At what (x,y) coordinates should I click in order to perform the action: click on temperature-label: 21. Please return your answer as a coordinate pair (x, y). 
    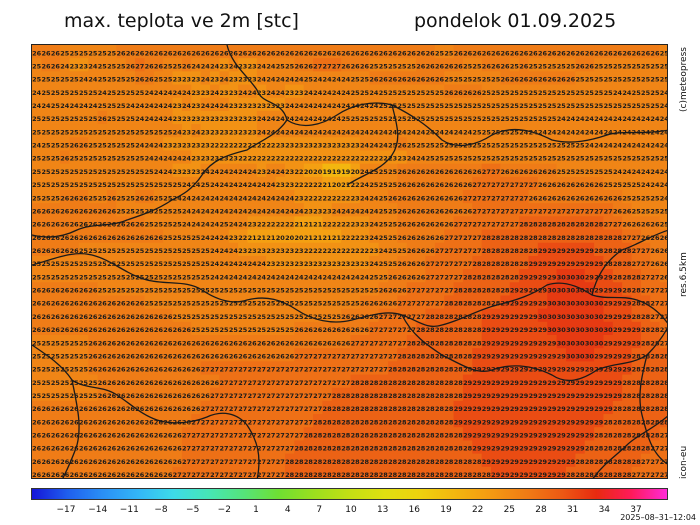
    Looking at the image, I should click on (318, 238).